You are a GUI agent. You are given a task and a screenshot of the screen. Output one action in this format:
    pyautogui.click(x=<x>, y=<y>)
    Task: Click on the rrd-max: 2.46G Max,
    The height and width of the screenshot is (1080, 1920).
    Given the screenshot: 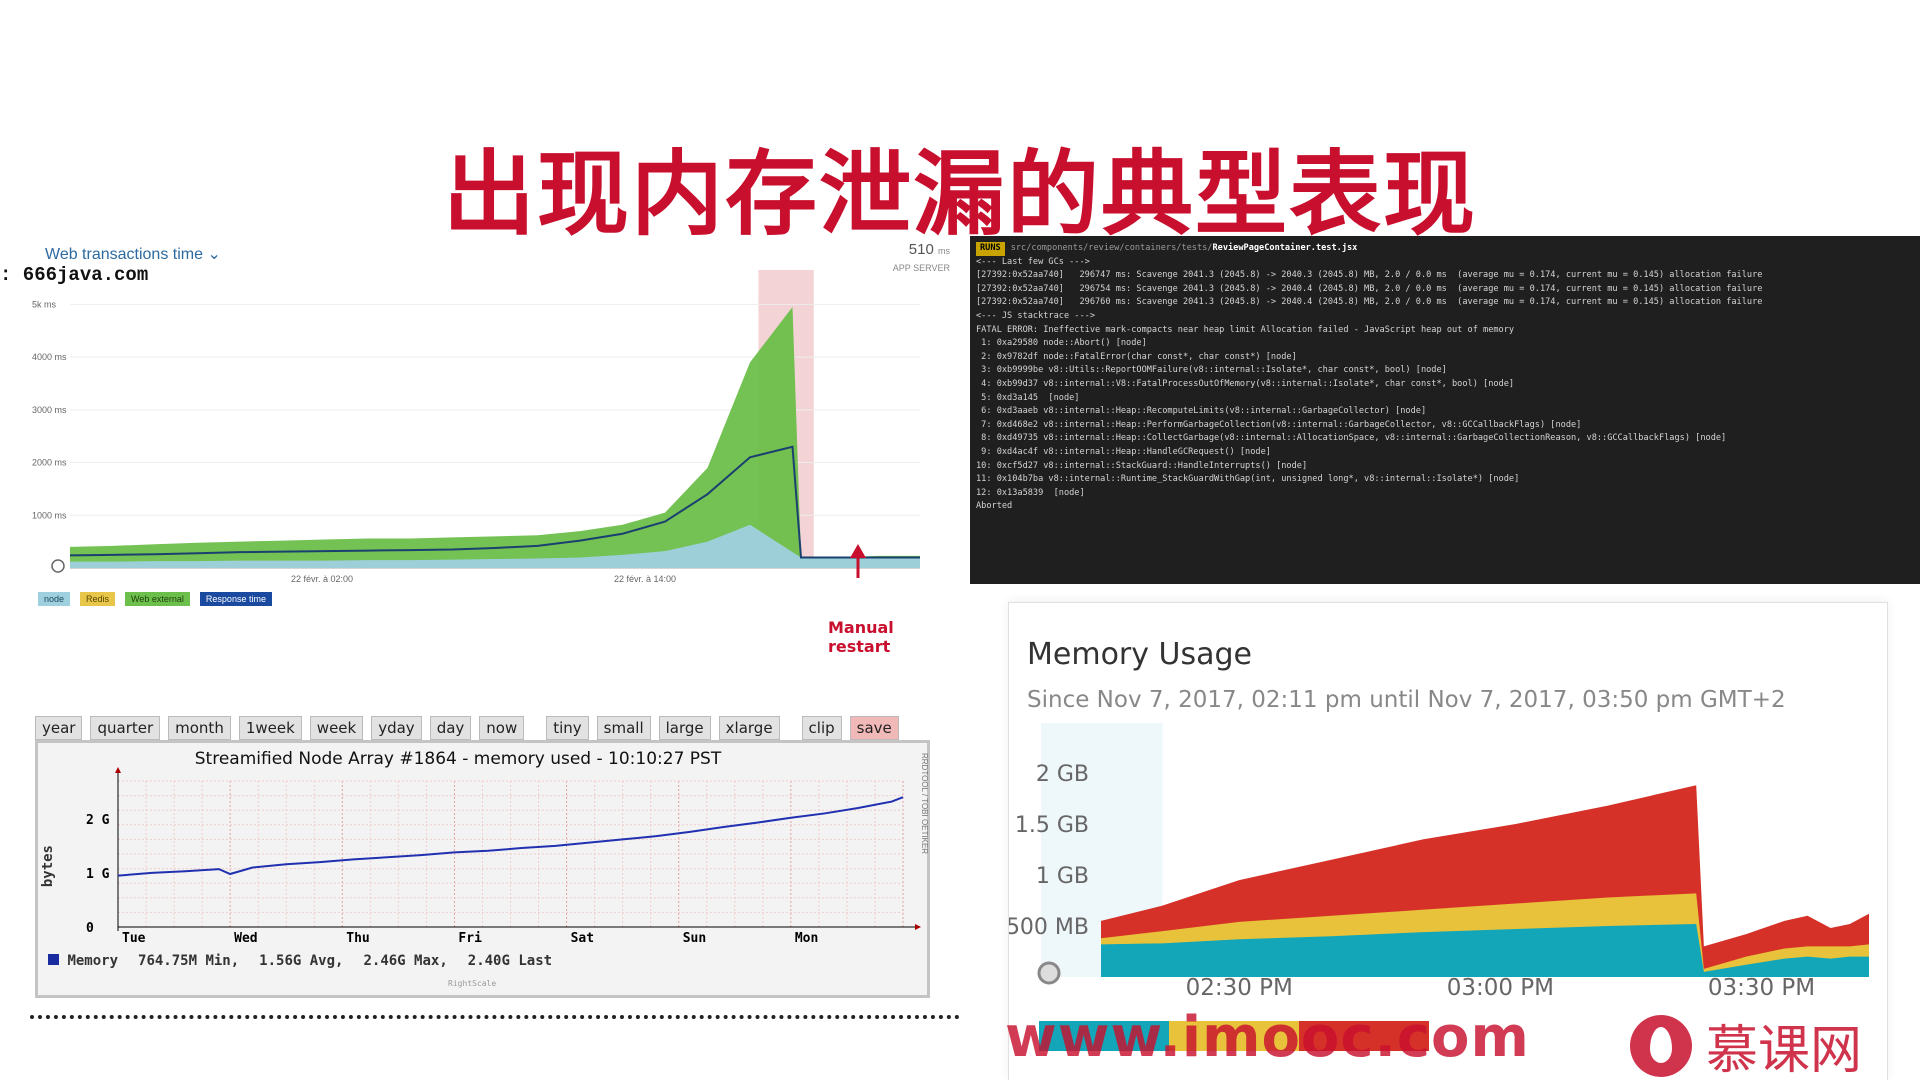 What is the action you would take?
    pyautogui.click(x=405, y=961)
    